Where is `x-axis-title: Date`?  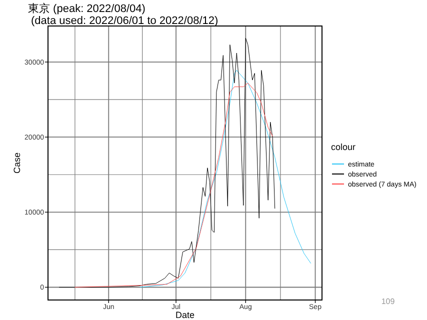
x-axis-title: Date is located at coordinates (185, 315).